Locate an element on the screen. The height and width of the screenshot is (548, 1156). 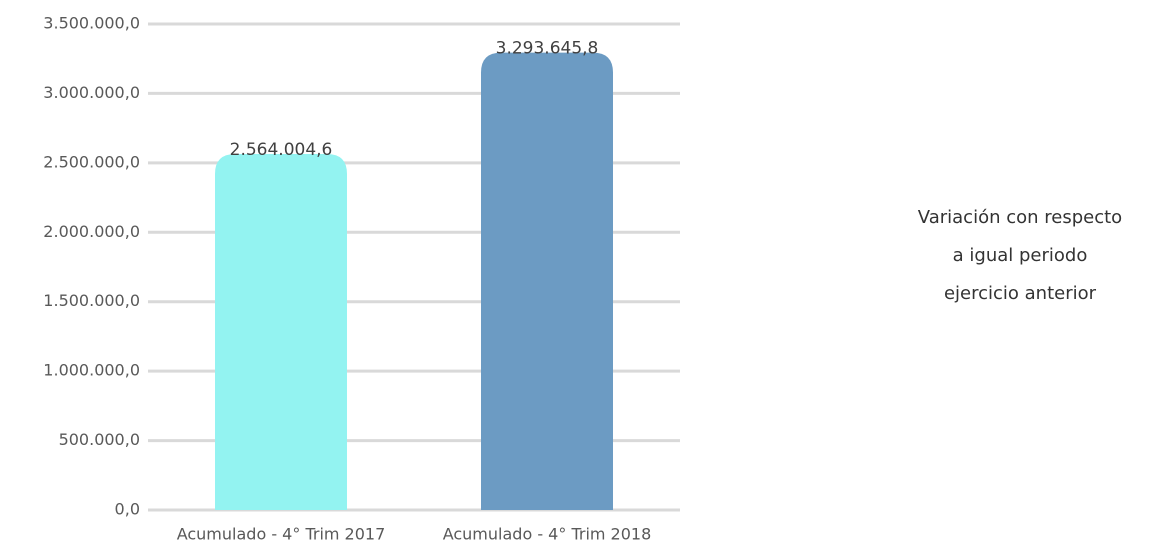
annotation: Variación con respecto is located at coordinates (1020, 217).